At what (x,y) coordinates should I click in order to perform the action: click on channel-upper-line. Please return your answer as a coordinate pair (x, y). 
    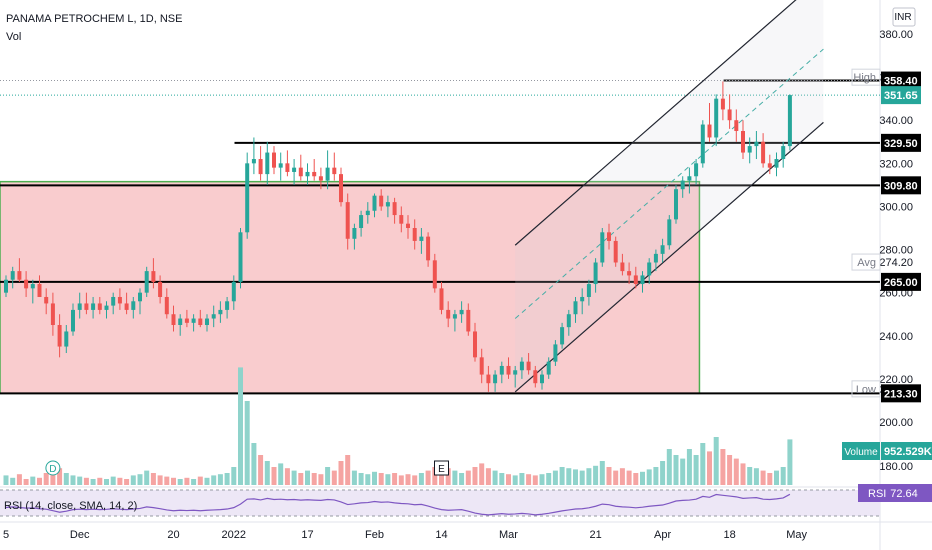
    Looking at the image, I should click on (668, 123).